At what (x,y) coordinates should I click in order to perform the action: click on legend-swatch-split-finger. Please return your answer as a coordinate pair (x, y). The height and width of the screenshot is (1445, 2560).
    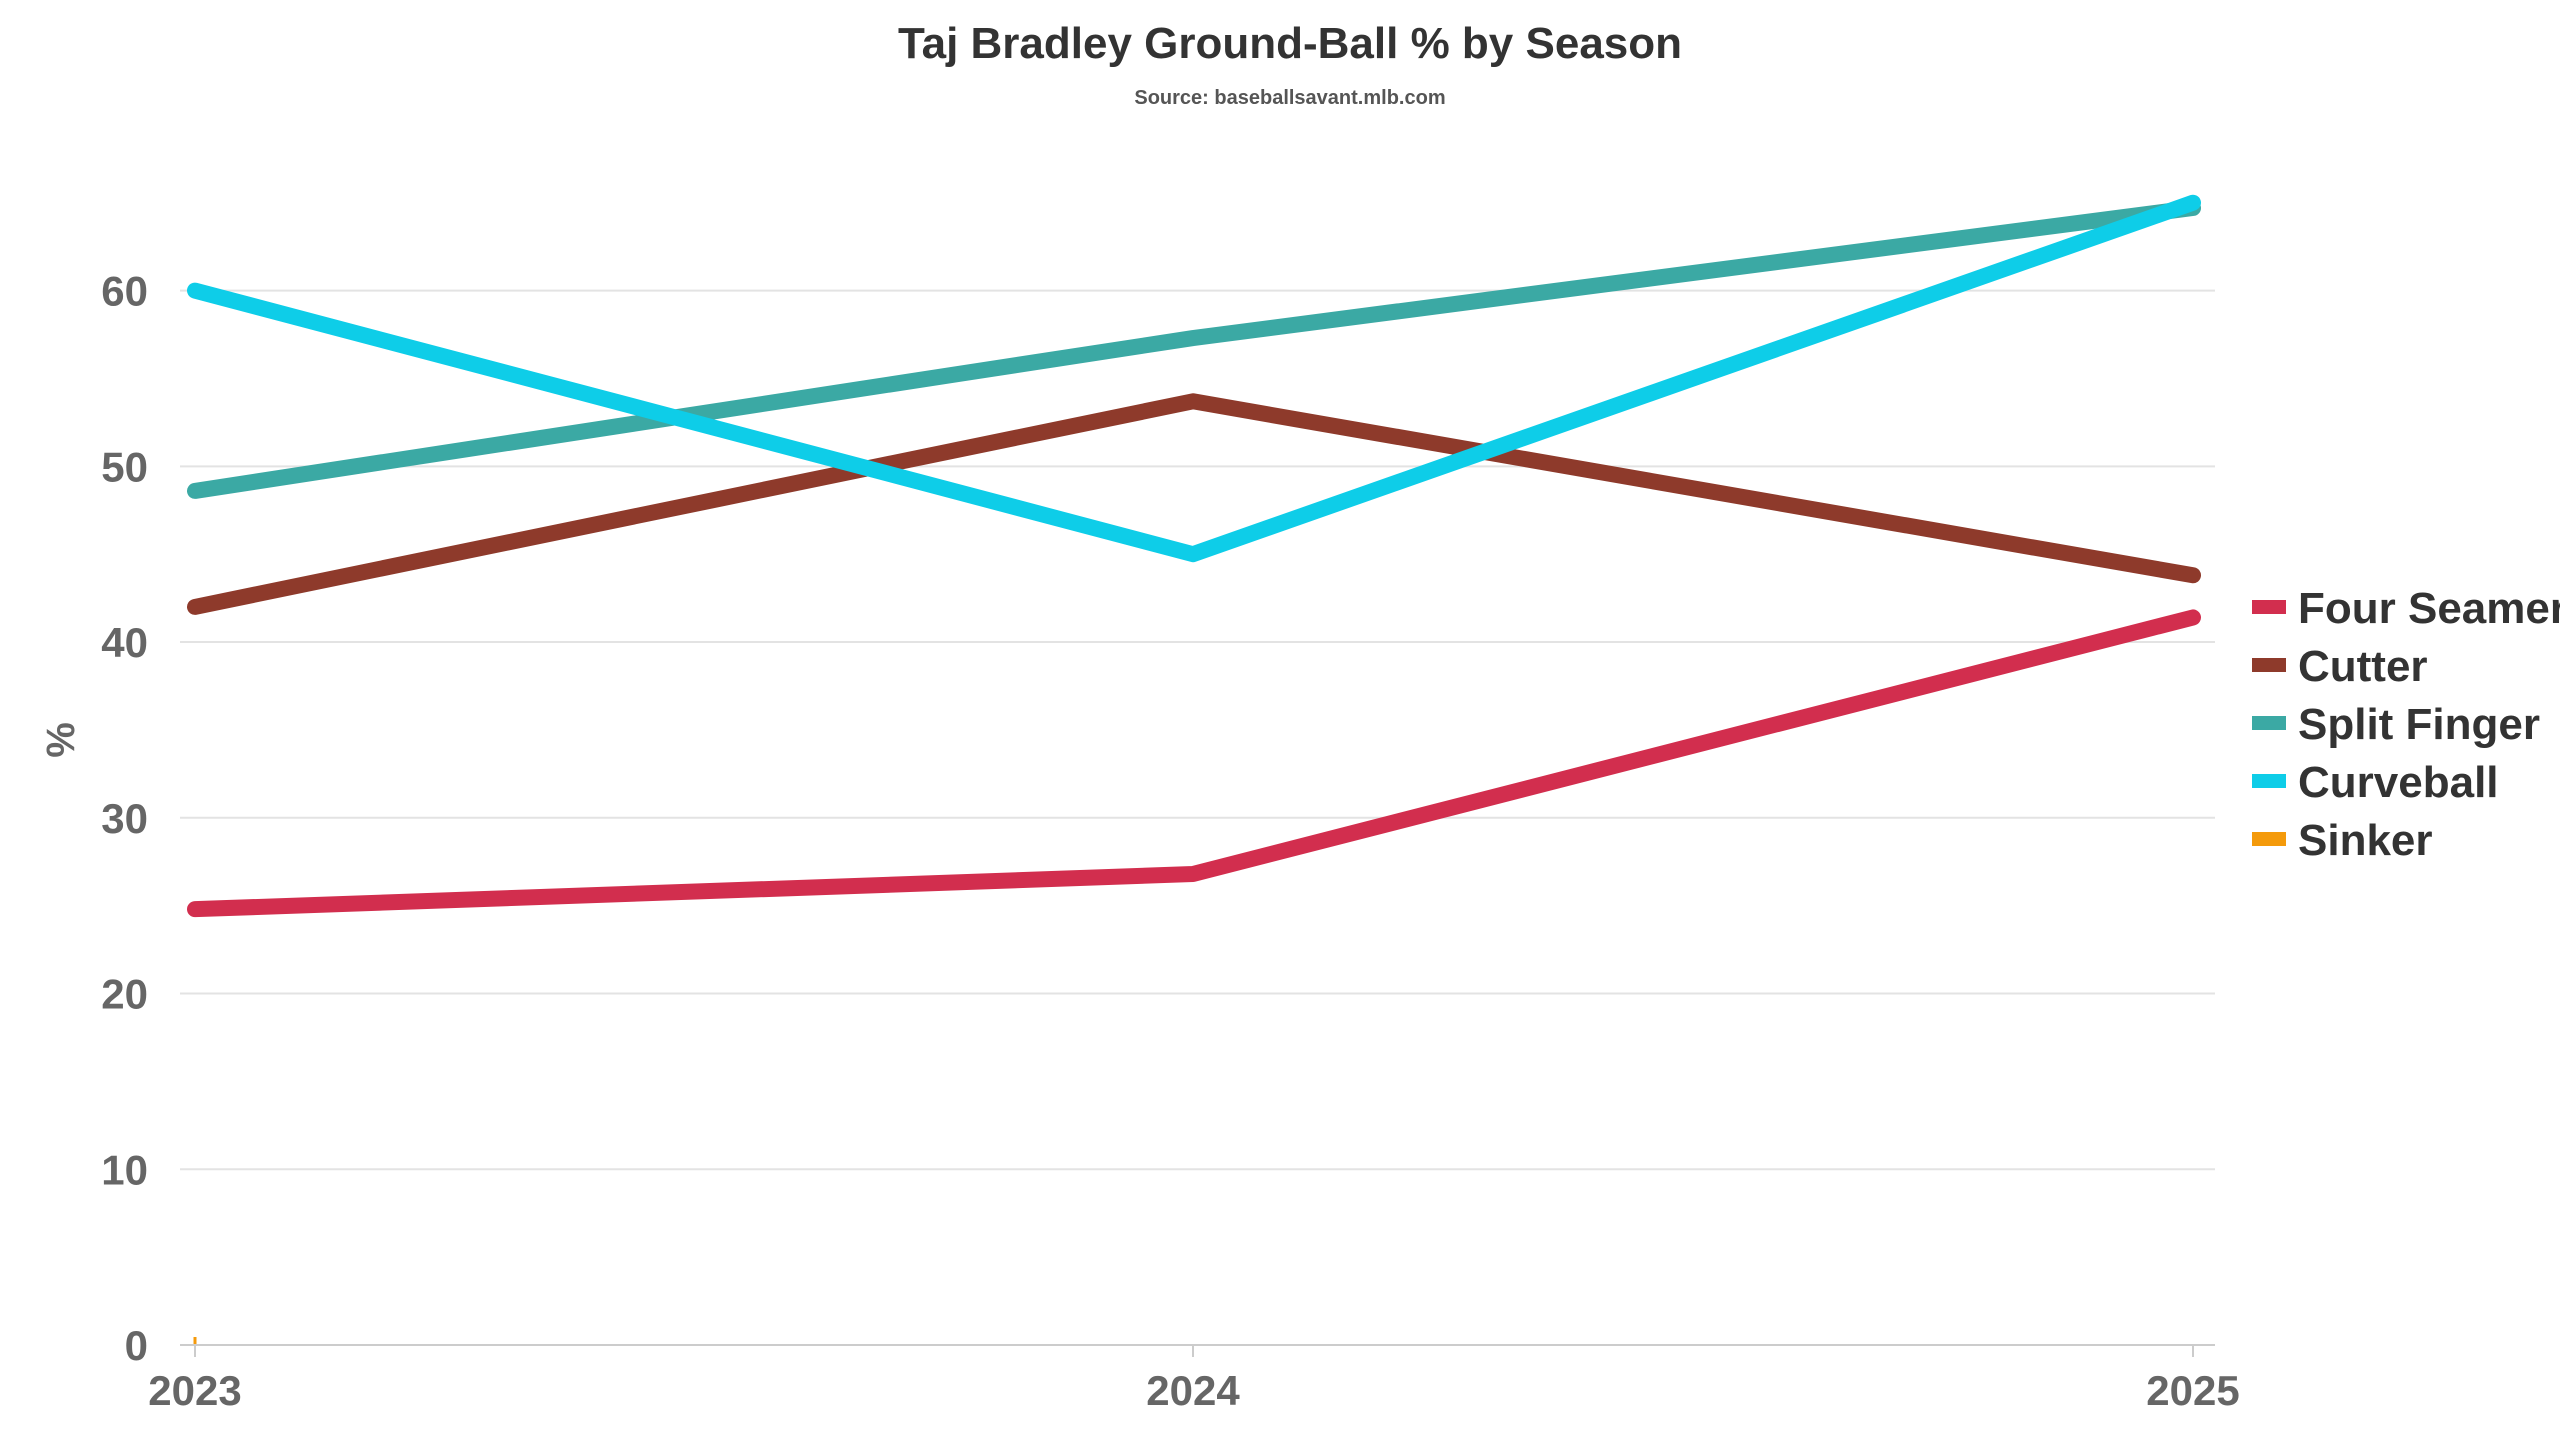
    Looking at the image, I should click on (2269, 723).